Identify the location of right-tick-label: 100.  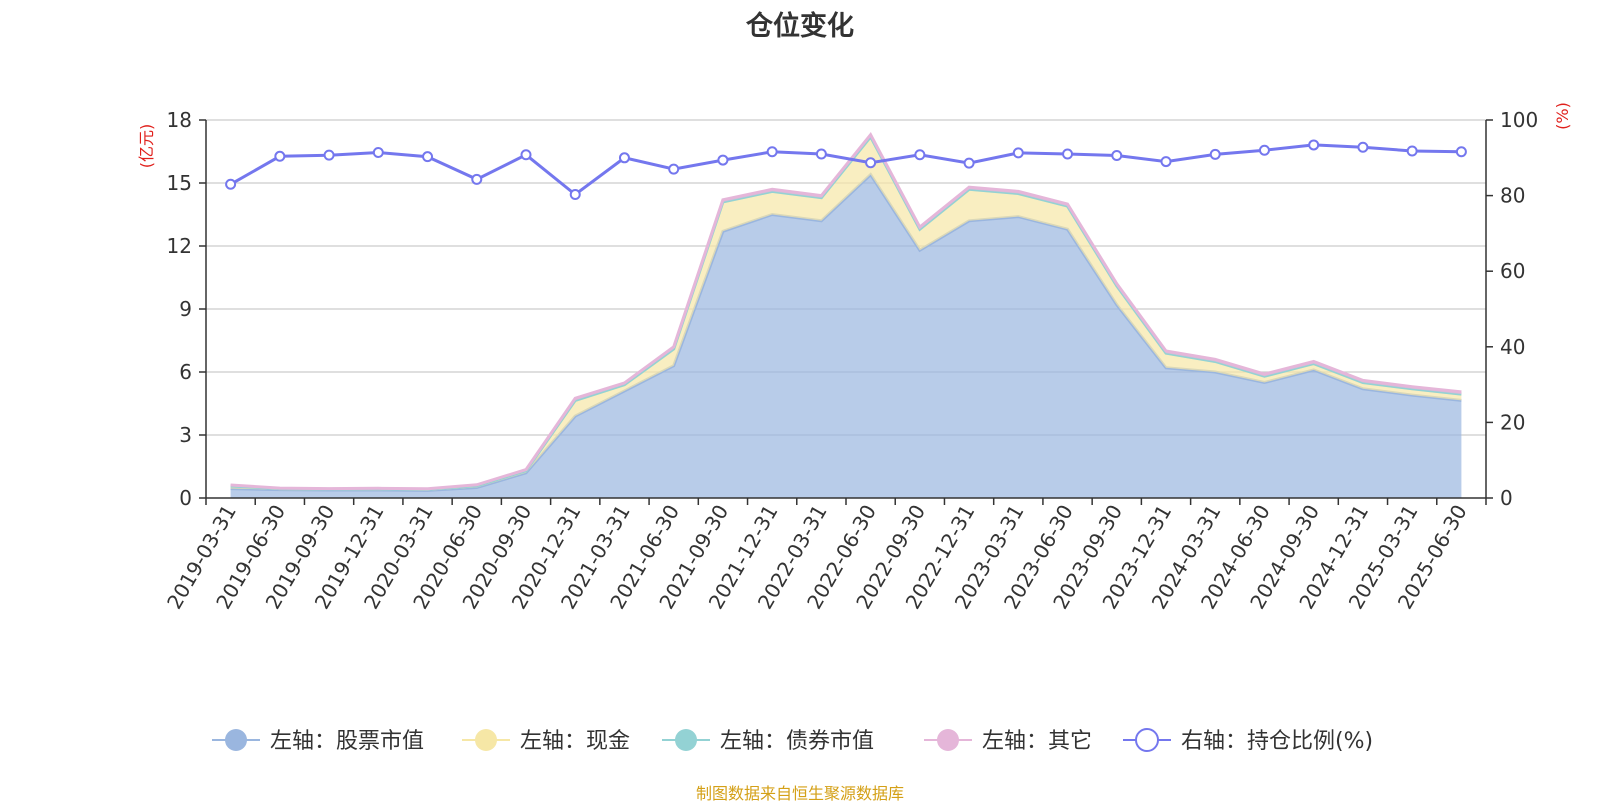
(1519, 120).